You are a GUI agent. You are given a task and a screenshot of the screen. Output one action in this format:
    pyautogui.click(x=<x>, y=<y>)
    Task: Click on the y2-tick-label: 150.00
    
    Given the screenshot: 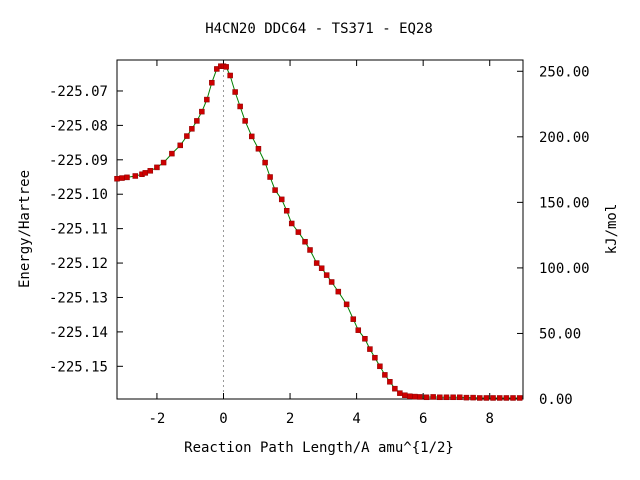 What is the action you would take?
    pyautogui.click(x=564, y=203)
    